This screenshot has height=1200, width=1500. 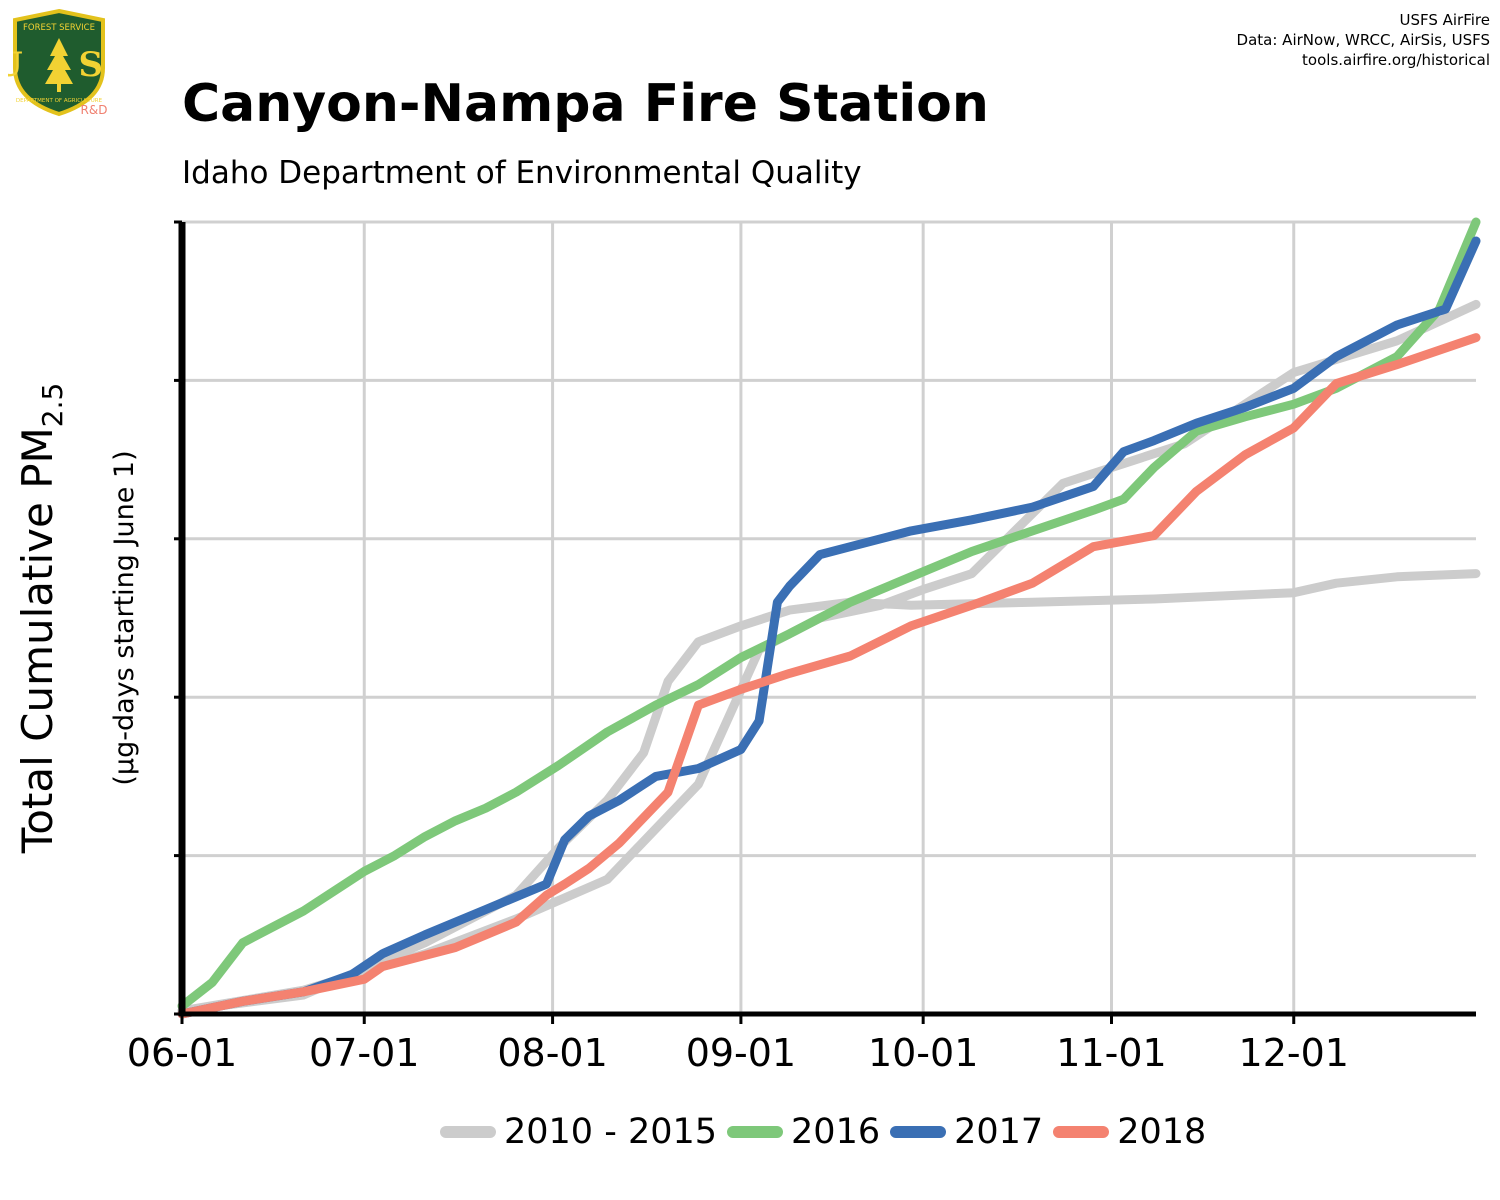 What do you see at coordinates (41, 619) in the screenshot?
I see `y-axis-label: Total Cumulative PM2.5` at bounding box center [41, 619].